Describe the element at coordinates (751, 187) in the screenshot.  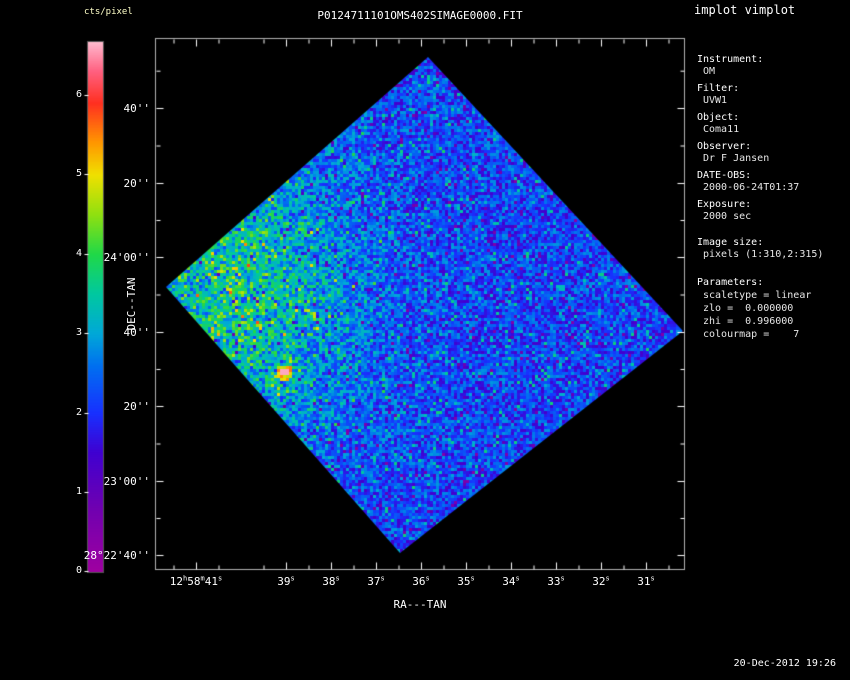
I see `info-value: 2000-06-24T01:37` at that location.